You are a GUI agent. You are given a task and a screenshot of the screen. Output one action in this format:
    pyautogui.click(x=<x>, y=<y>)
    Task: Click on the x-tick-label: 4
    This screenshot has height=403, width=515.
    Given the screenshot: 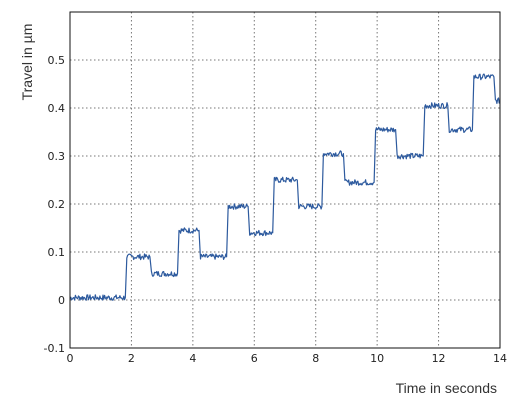 What is the action you would take?
    pyautogui.click(x=192, y=358)
    